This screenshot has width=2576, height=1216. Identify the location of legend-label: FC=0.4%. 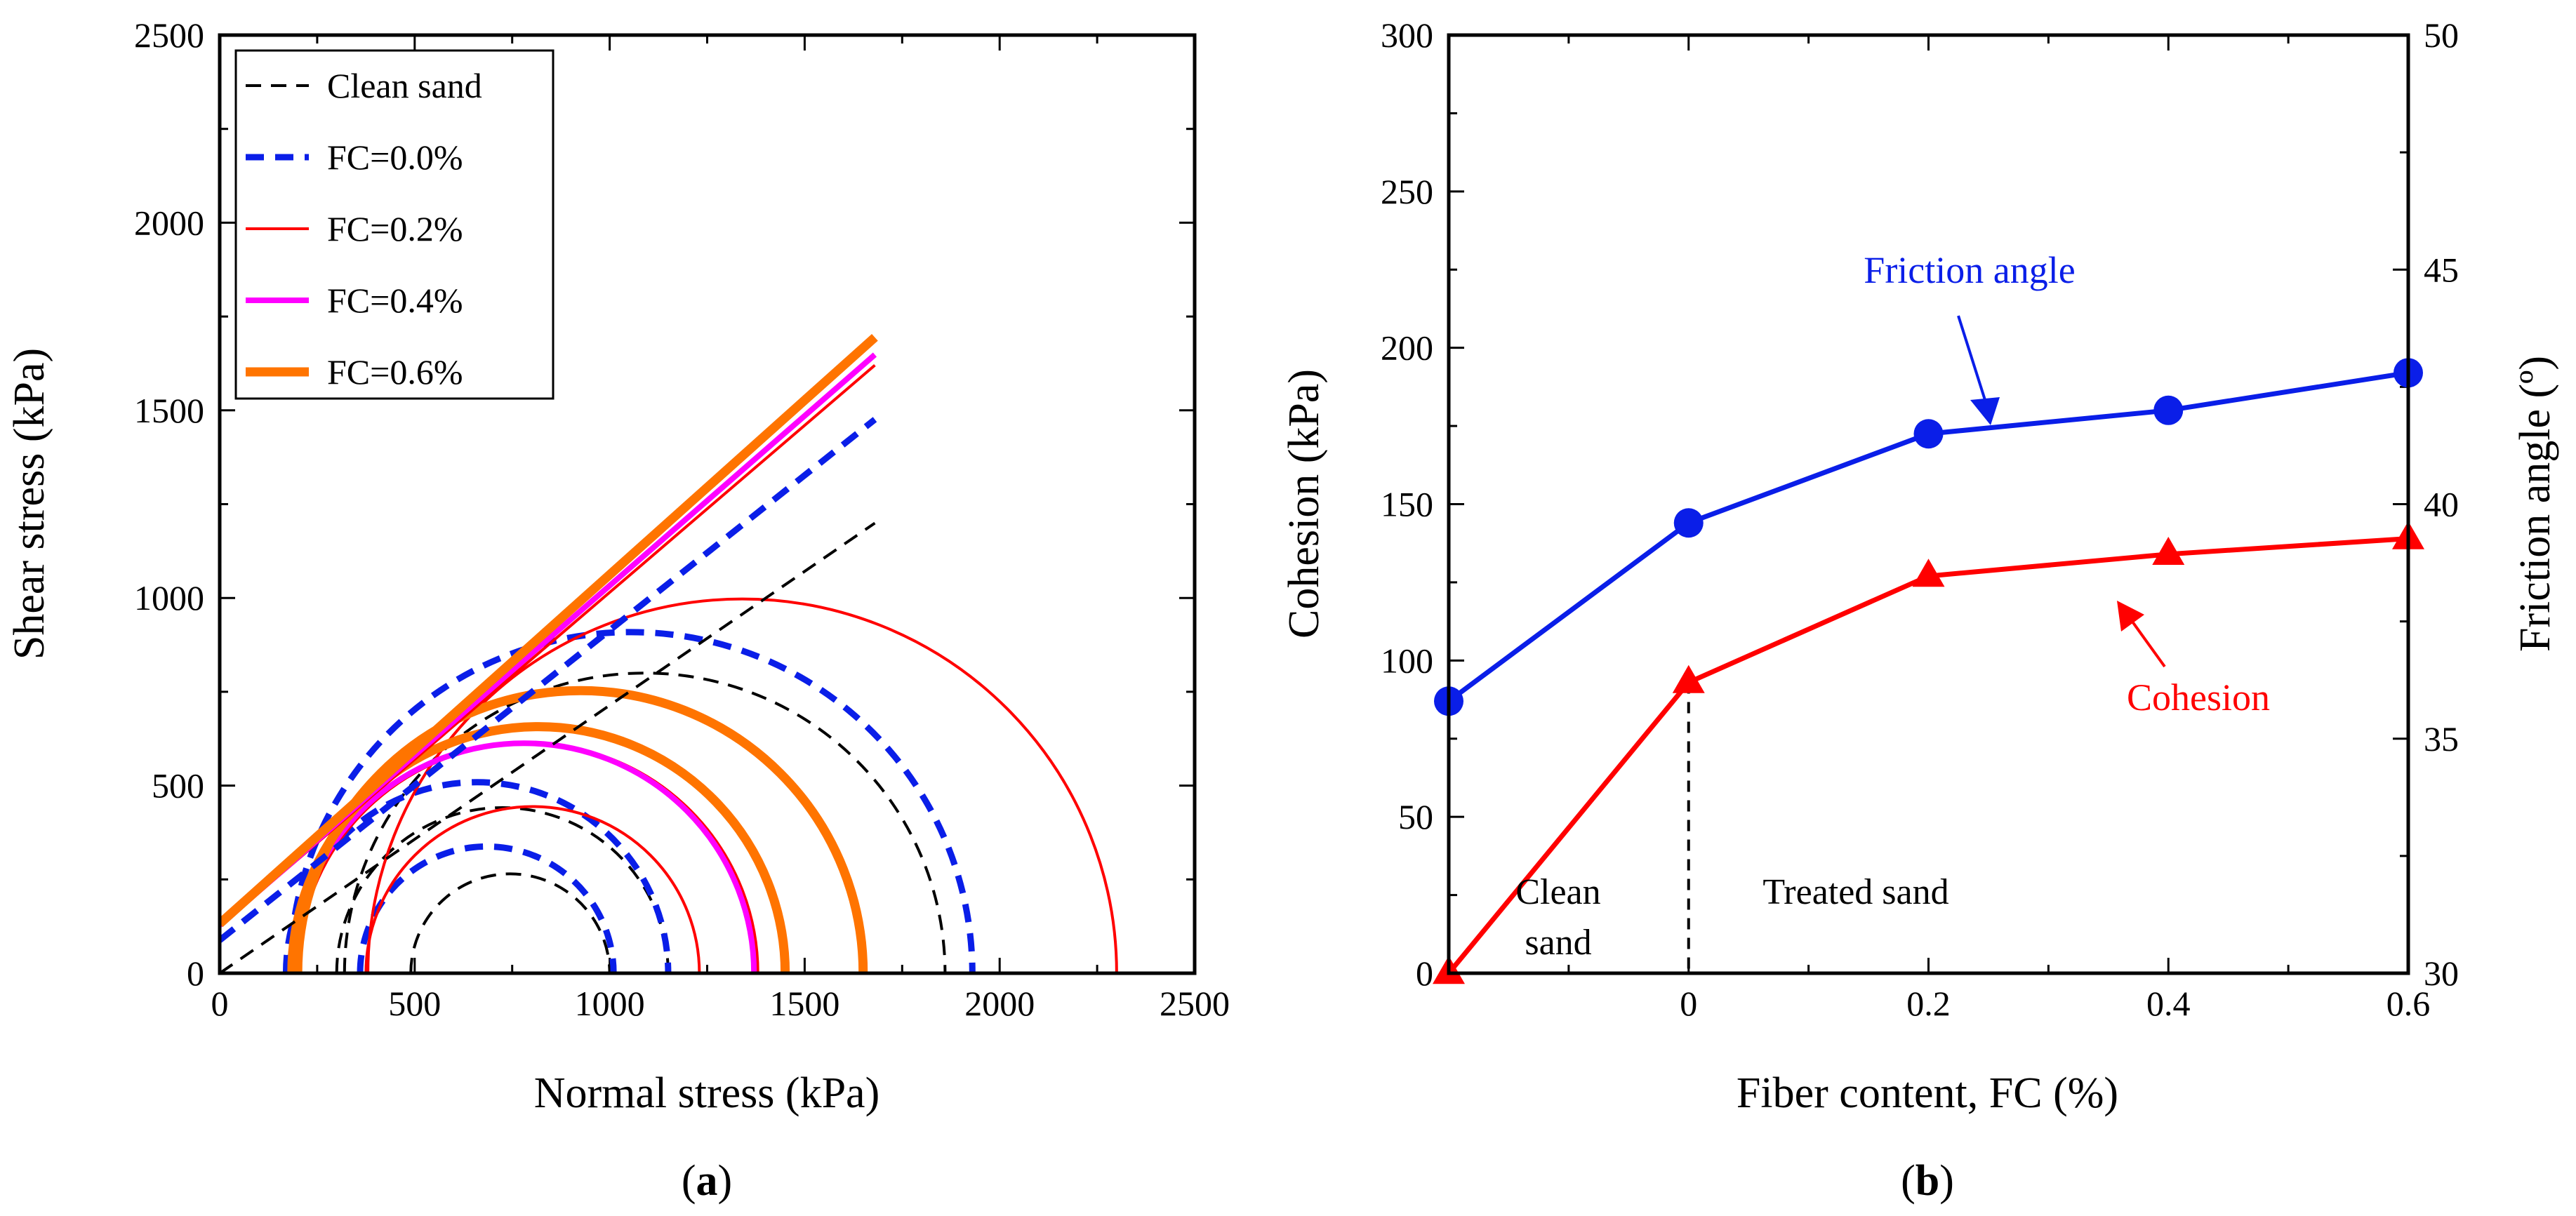
(395, 301).